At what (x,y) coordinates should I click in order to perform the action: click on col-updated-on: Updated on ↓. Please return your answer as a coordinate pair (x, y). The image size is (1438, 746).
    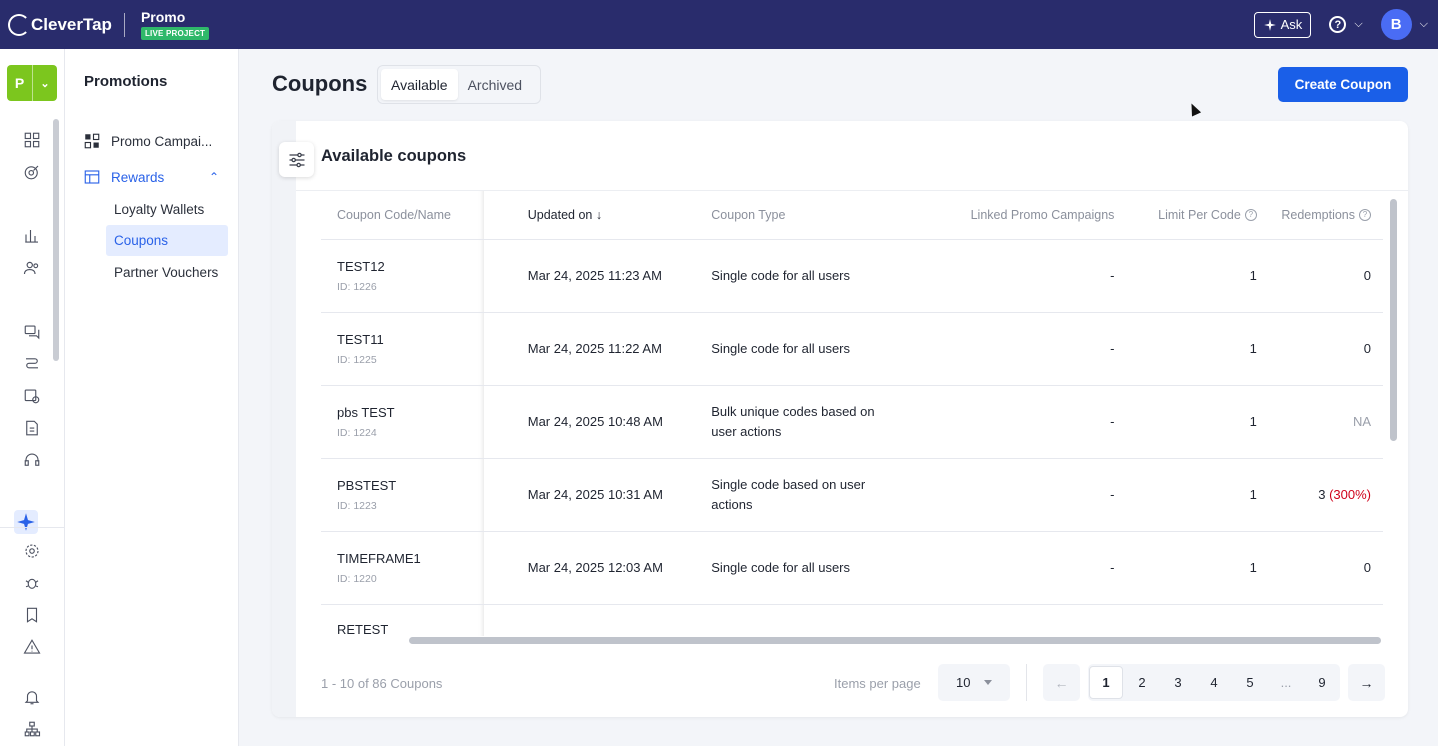
    Looking at the image, I should click on (587, 215).